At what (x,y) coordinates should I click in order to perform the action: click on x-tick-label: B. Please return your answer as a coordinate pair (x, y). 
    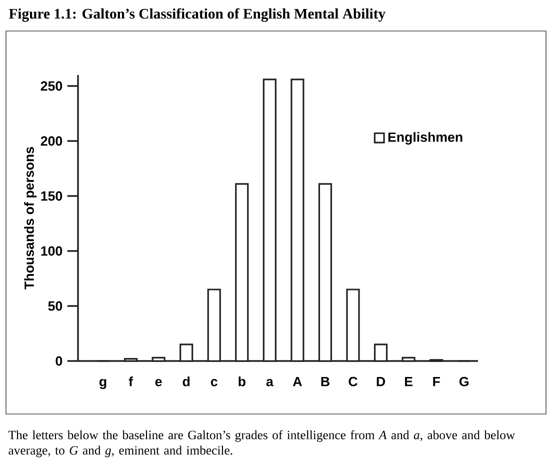
    Looking at the image, I should click on (325, 381).